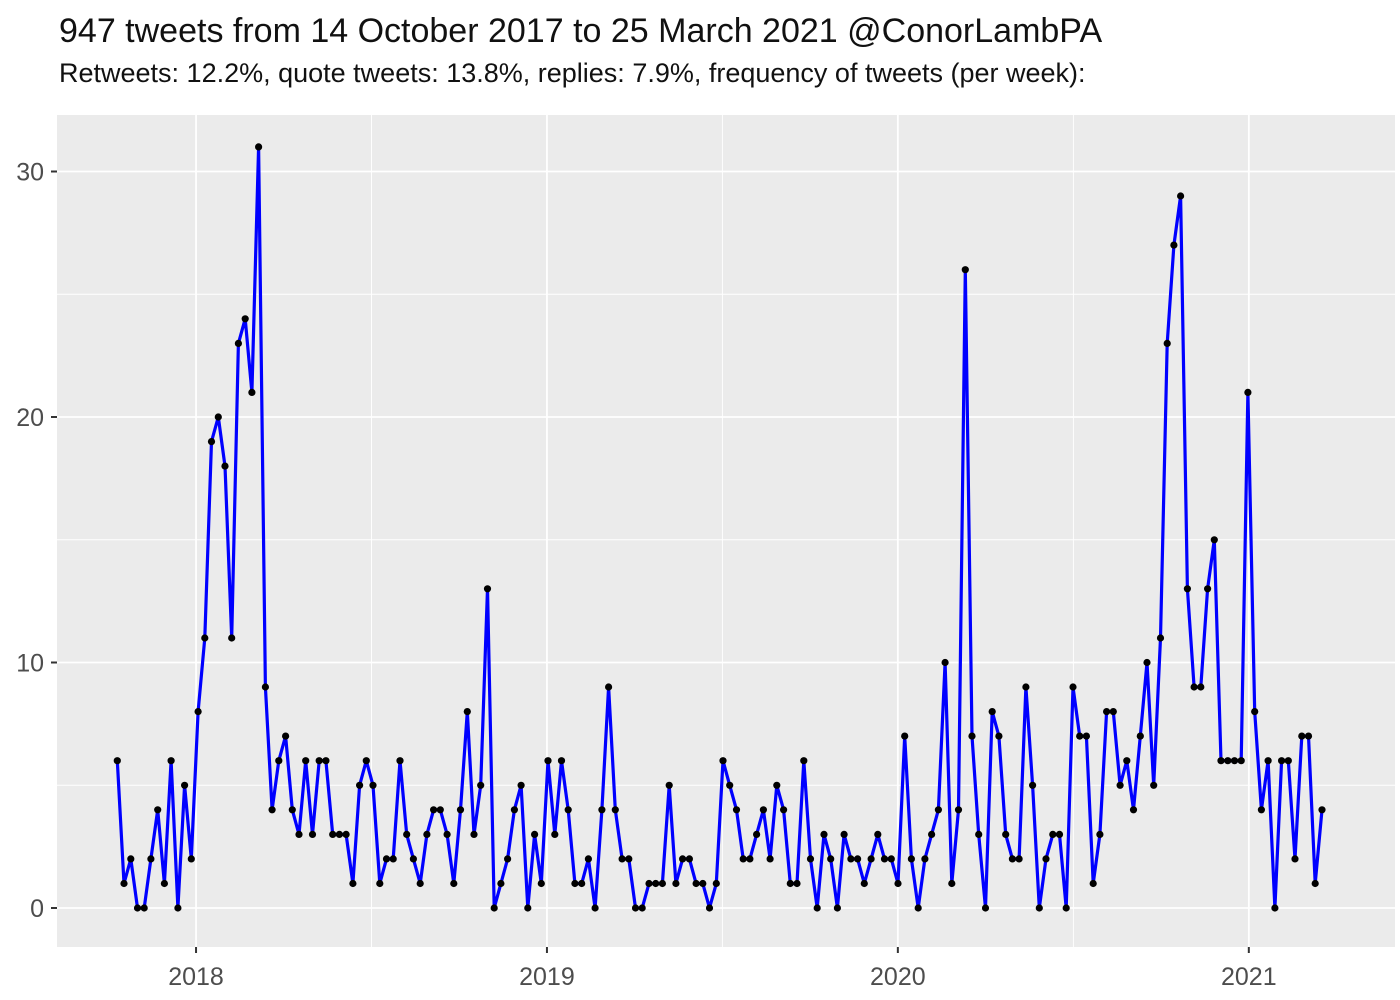 The width and height of the screenshot is (1400, 1000). I want to click on y-axis-label: 0, so click(37, 909).